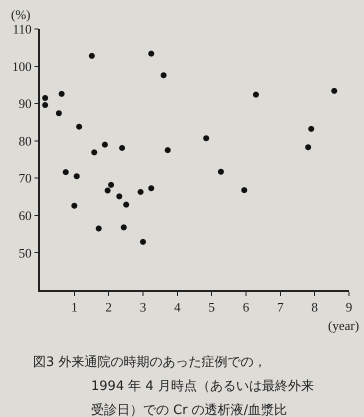 The width and height of the screenshot is (364, 417). What do you see at coordinates (202, 386) in the screenshot?
I see `text: 1994 年 4 月時点（あるいは最終外来` at bounding box center [202, 386].